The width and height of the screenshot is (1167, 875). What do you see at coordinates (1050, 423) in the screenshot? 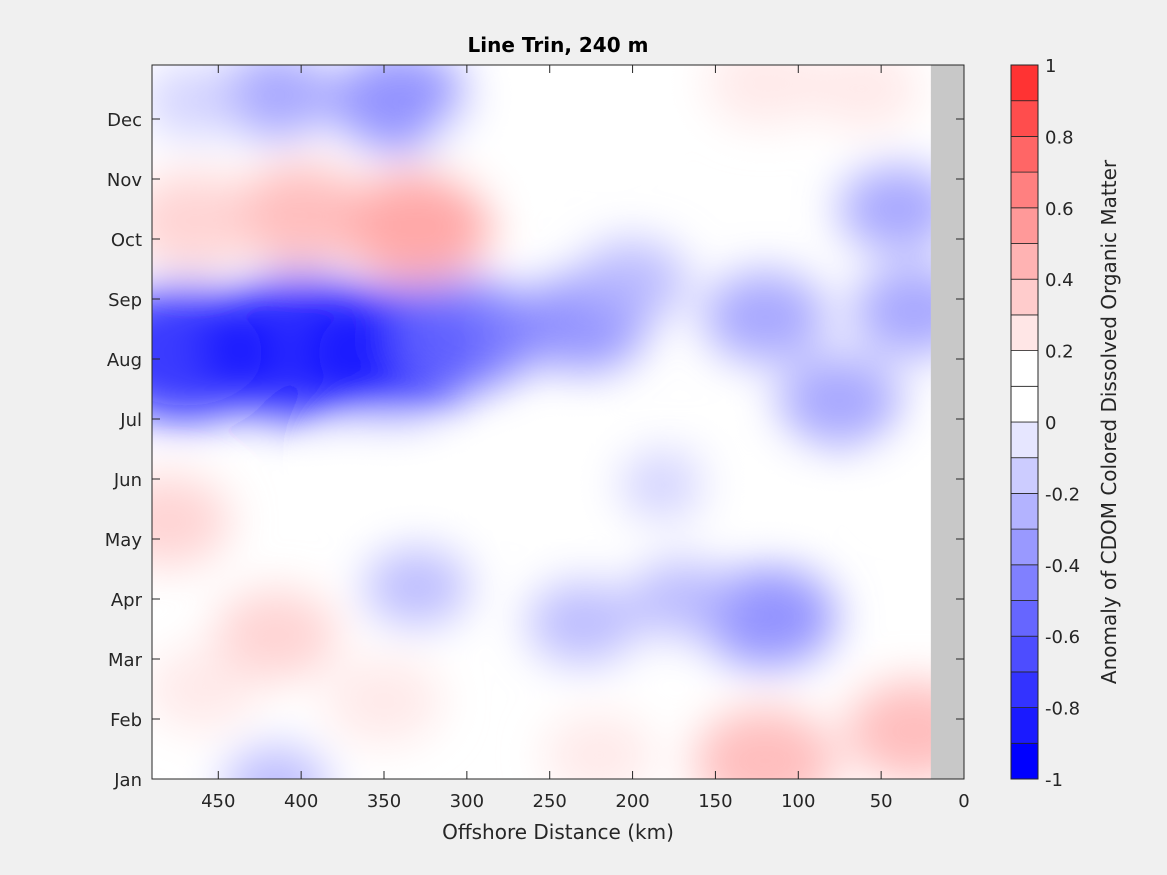
I see `colorbar-tick-label: 0` at bounding box center [1050, 423].